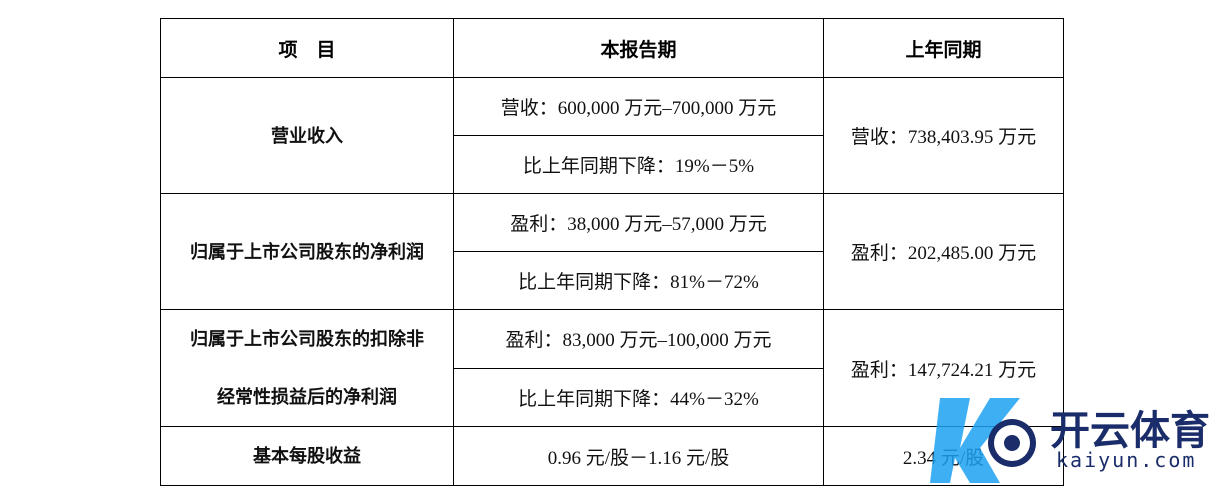 The width and height of the screenshot is (1220, 492). Describe the element at coordinates (307, 368) in the screenshot. I see `row-label: 归属于上市公司股东的扣除非 经常性损益后的净利润` at that location.